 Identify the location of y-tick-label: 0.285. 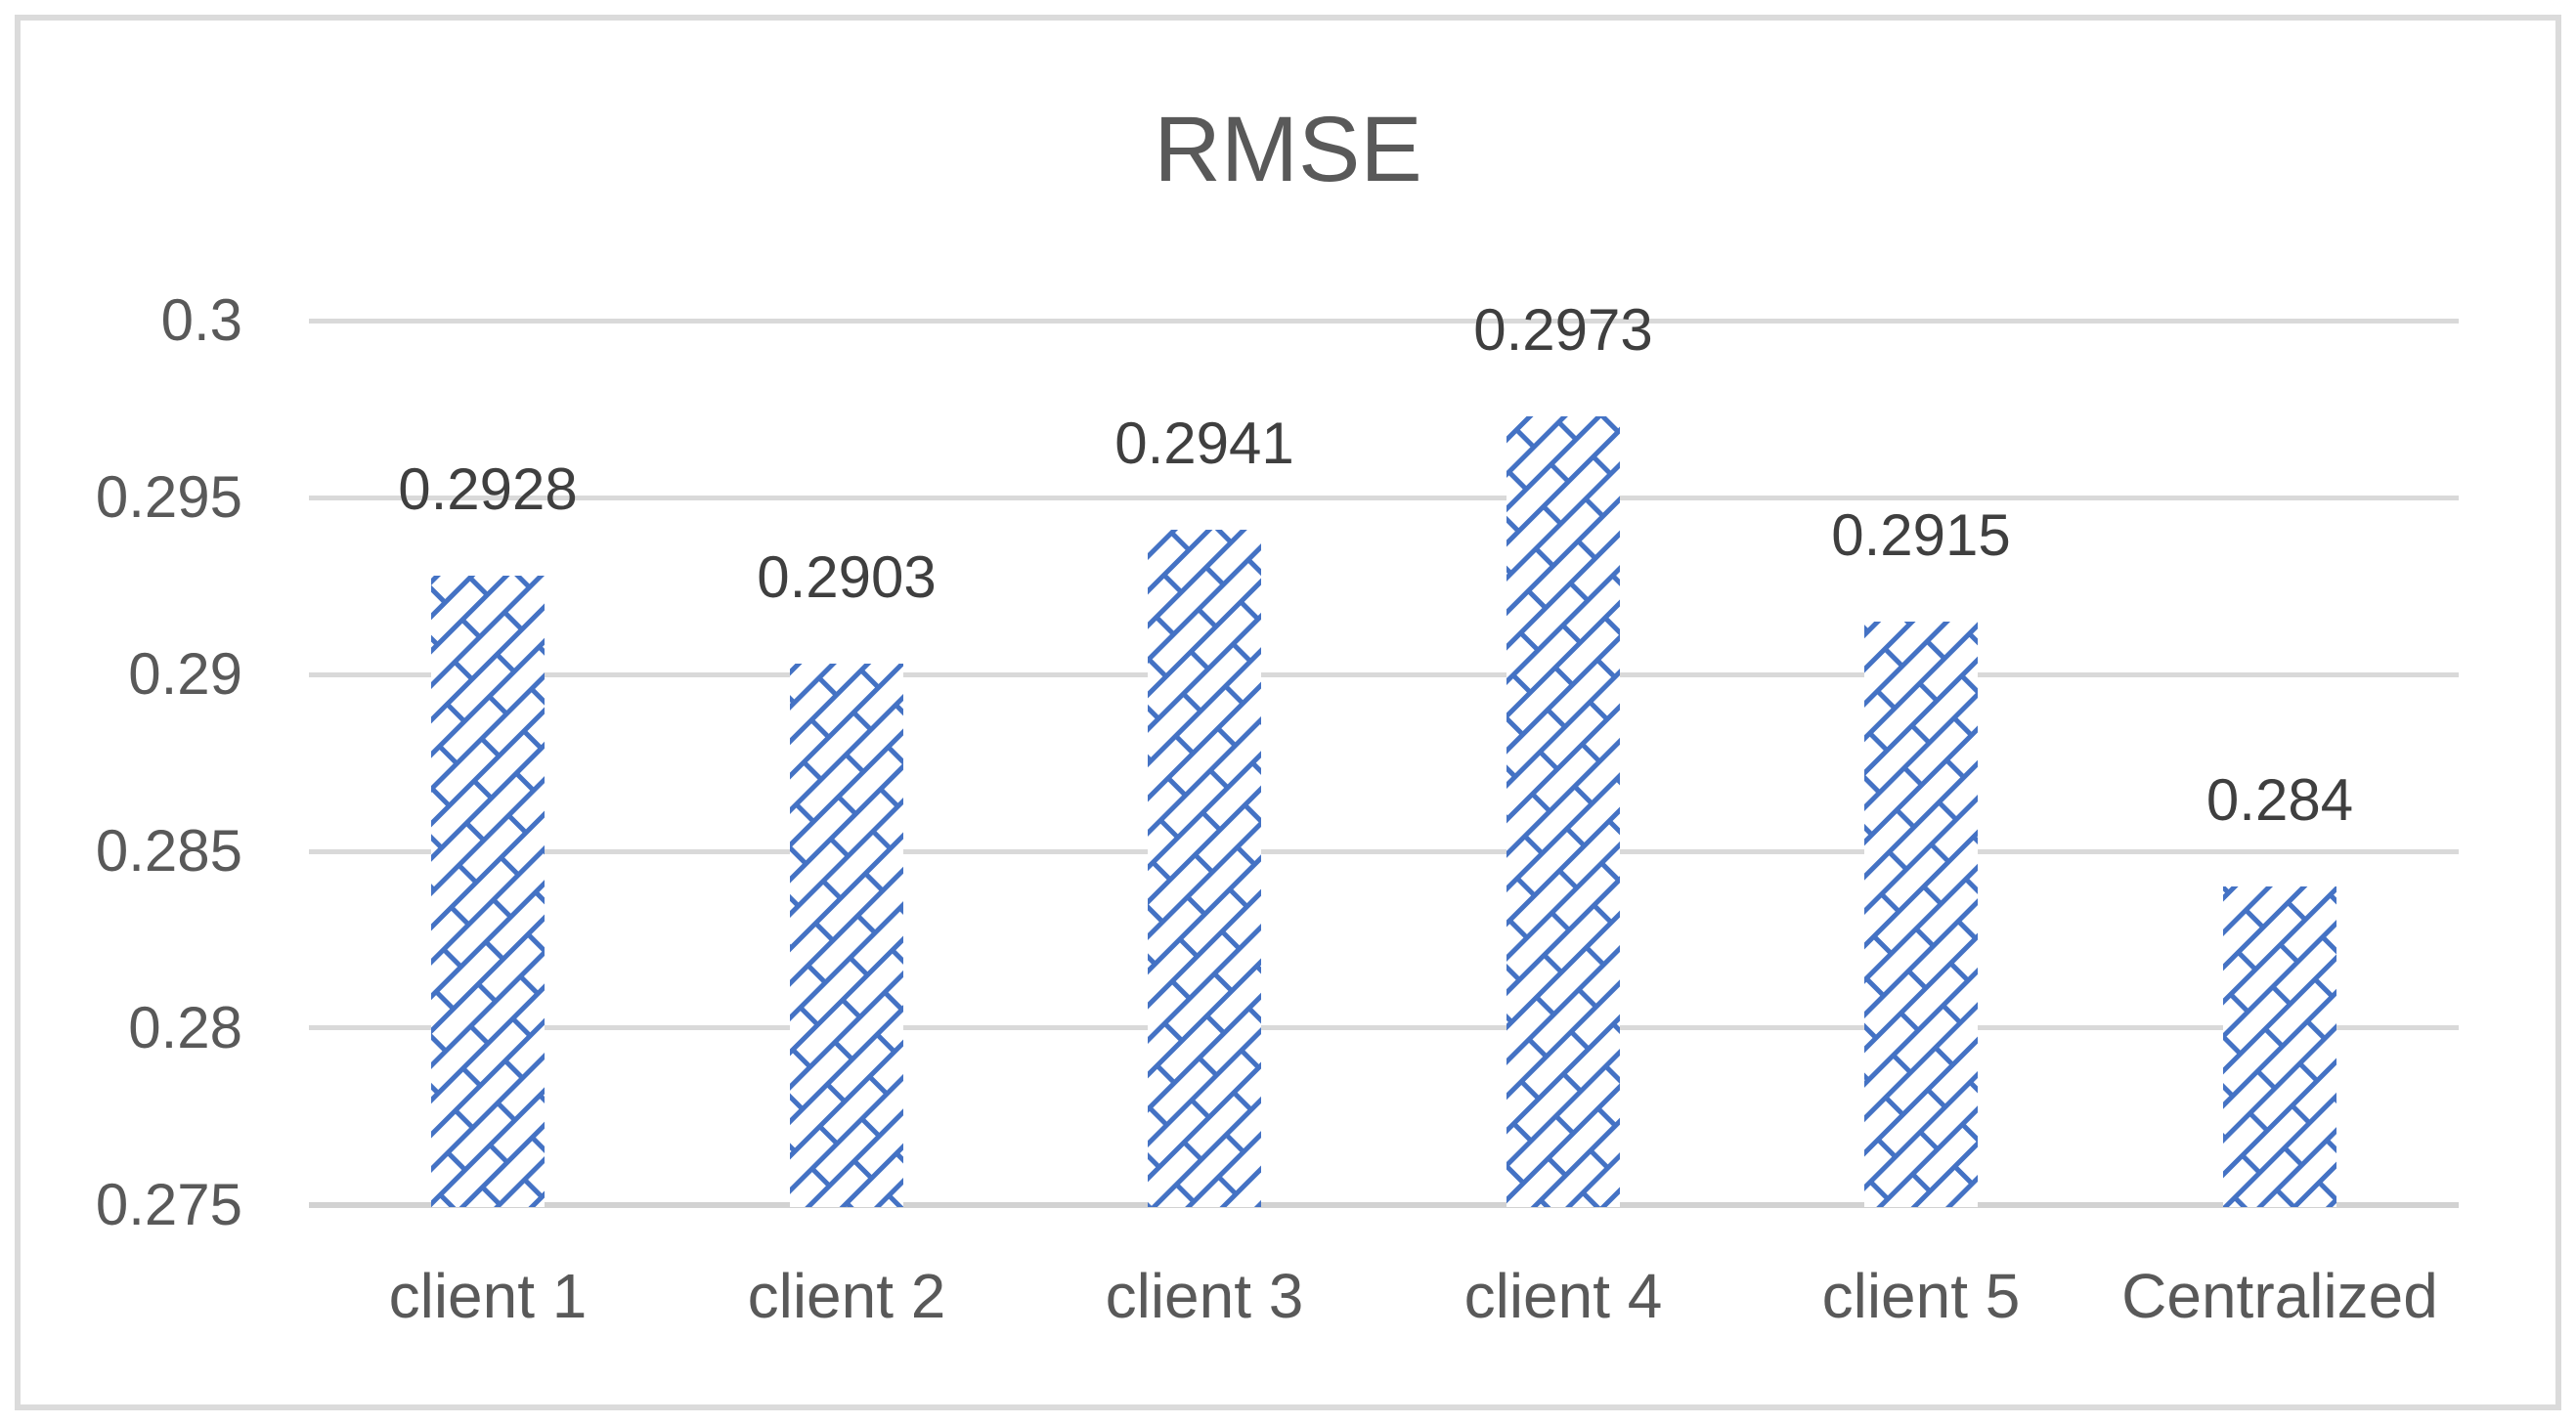
(168, 851).